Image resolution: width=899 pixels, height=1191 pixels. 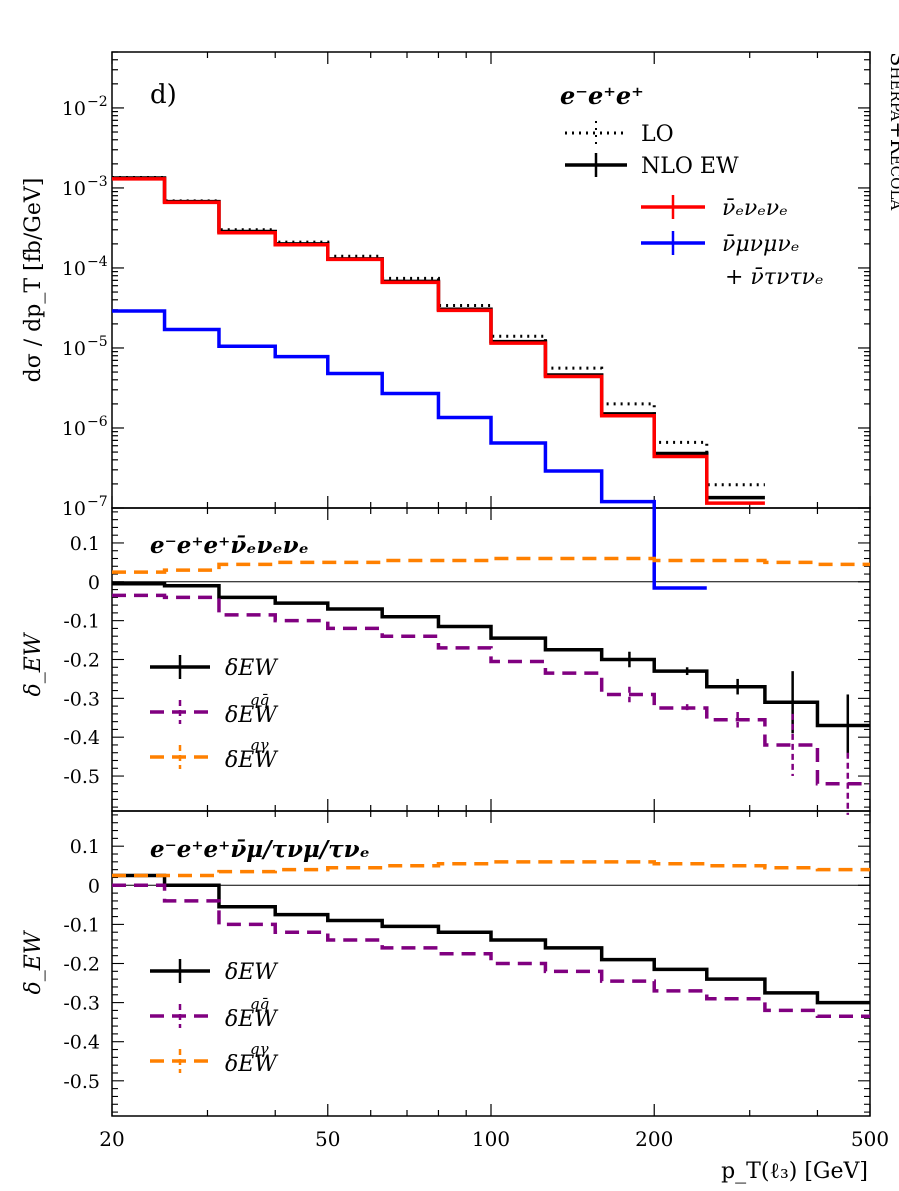 What do you see at coordinates (252, 1064) in the screenshot?
I see `bottom-legend-qg-label: δEW` at bounding box center [252, 1064].